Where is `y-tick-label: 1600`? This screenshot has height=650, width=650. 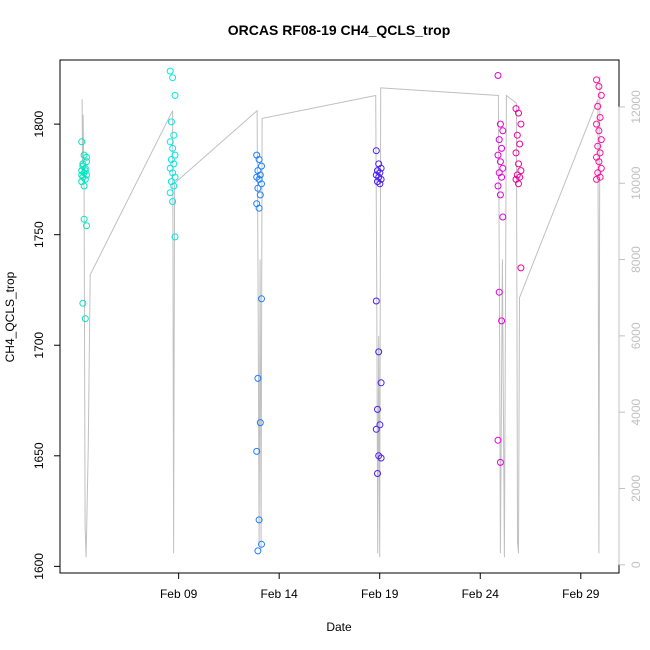 y-tick-label: 1600 is located at coordinates (39, 566).